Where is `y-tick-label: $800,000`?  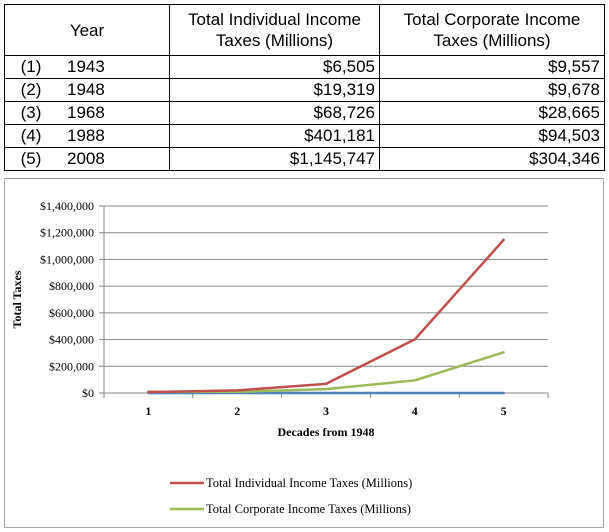
y-tick-label: $800,000 is located at coordinates (71, 286).